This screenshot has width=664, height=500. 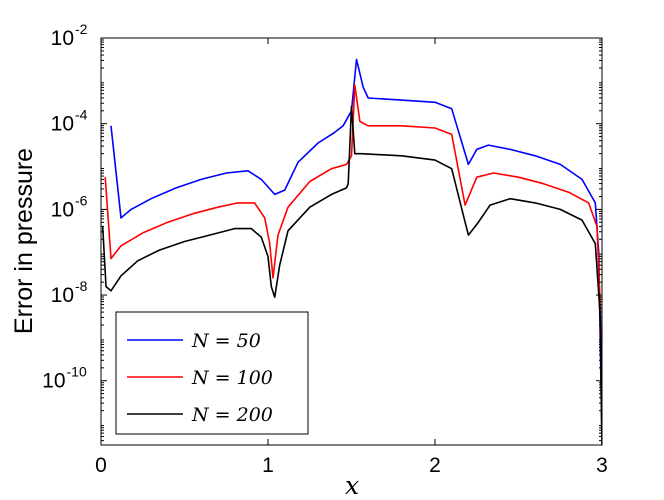 I want to click on svg-text: -2, so click(x=81, y=29).